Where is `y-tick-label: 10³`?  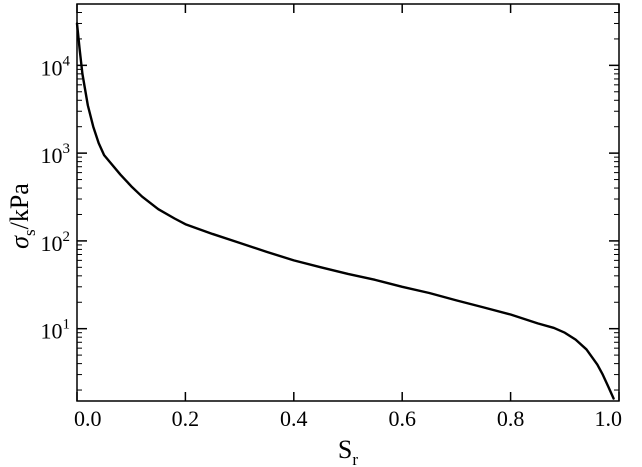
y-tick-label: 10³ is located at coordinates (56, 154).